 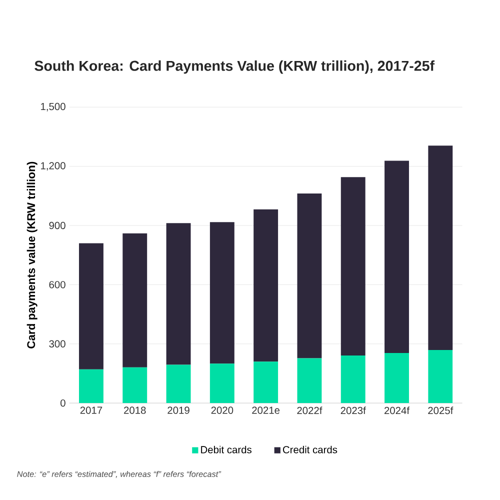 What do you see at coordinates (309, 410) in the screenshot?
I see `x-tick-label: 2022f` at bounding box center [309, 410].